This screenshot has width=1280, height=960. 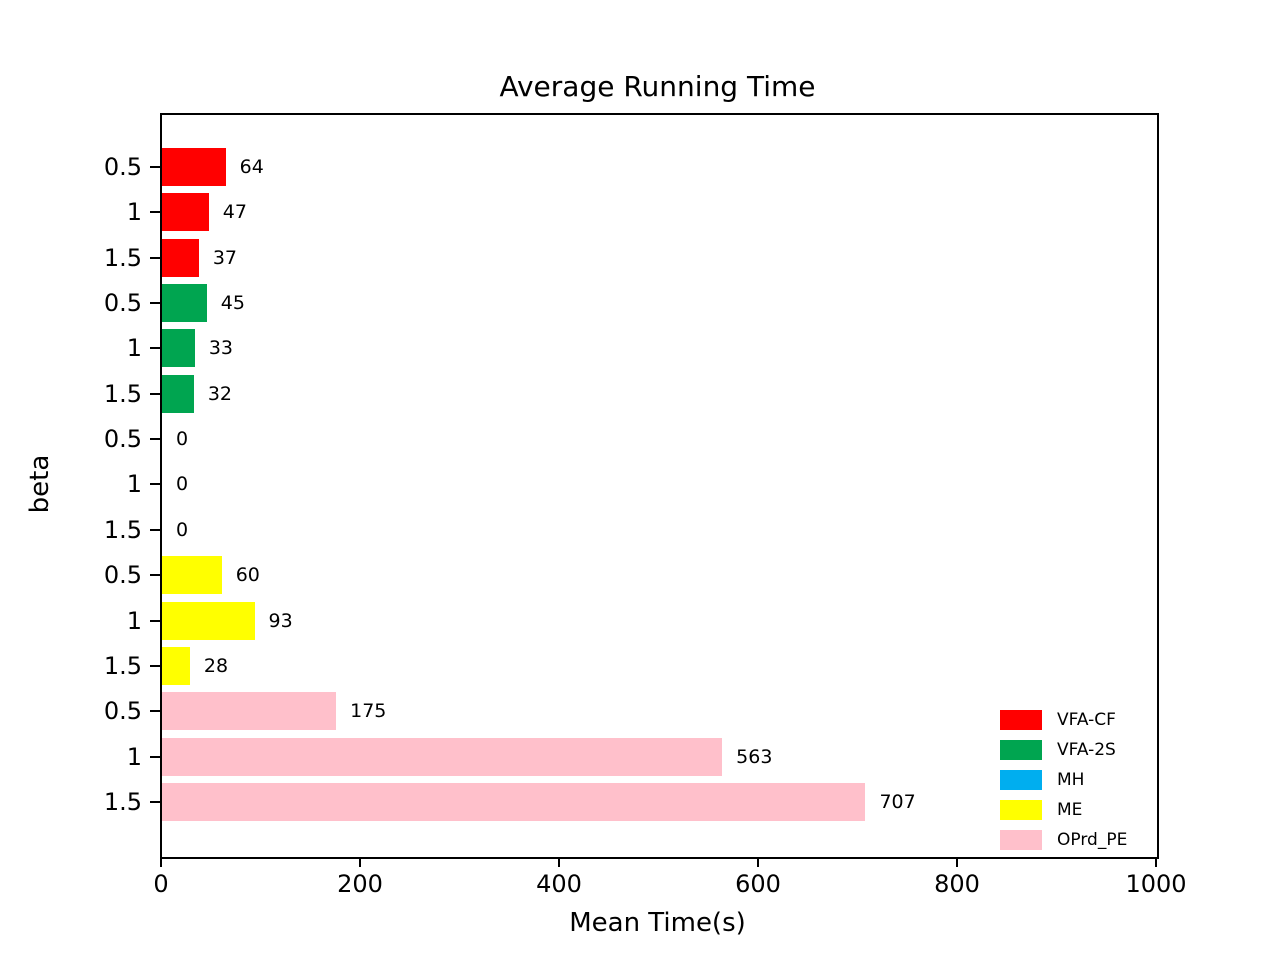 I want to click on y-axis-label: beta, so click(x=40, y=484).